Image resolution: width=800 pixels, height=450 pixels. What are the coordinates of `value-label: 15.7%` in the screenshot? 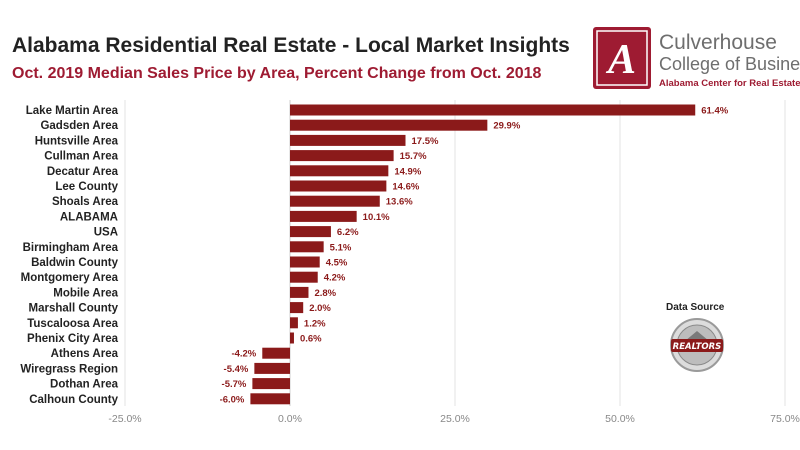 It's located at (413, 156).